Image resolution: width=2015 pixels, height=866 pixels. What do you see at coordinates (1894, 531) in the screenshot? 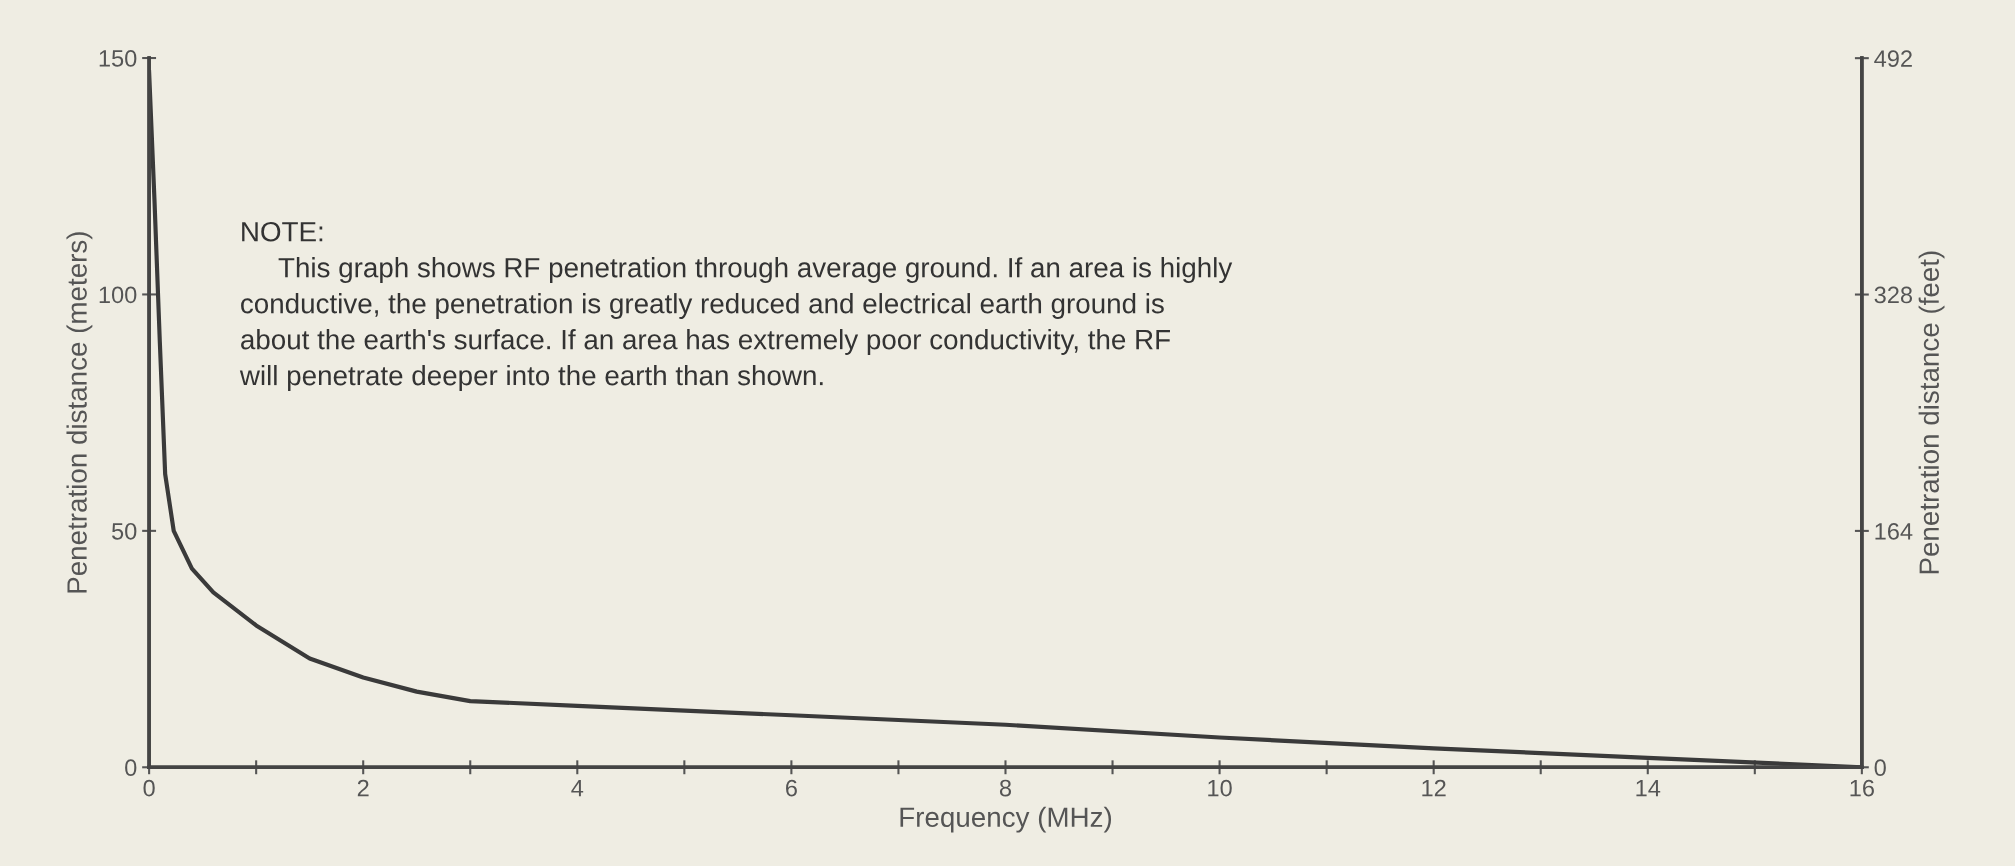
I see `y2-tick-label: 164` at bounding box center [1894, 531].